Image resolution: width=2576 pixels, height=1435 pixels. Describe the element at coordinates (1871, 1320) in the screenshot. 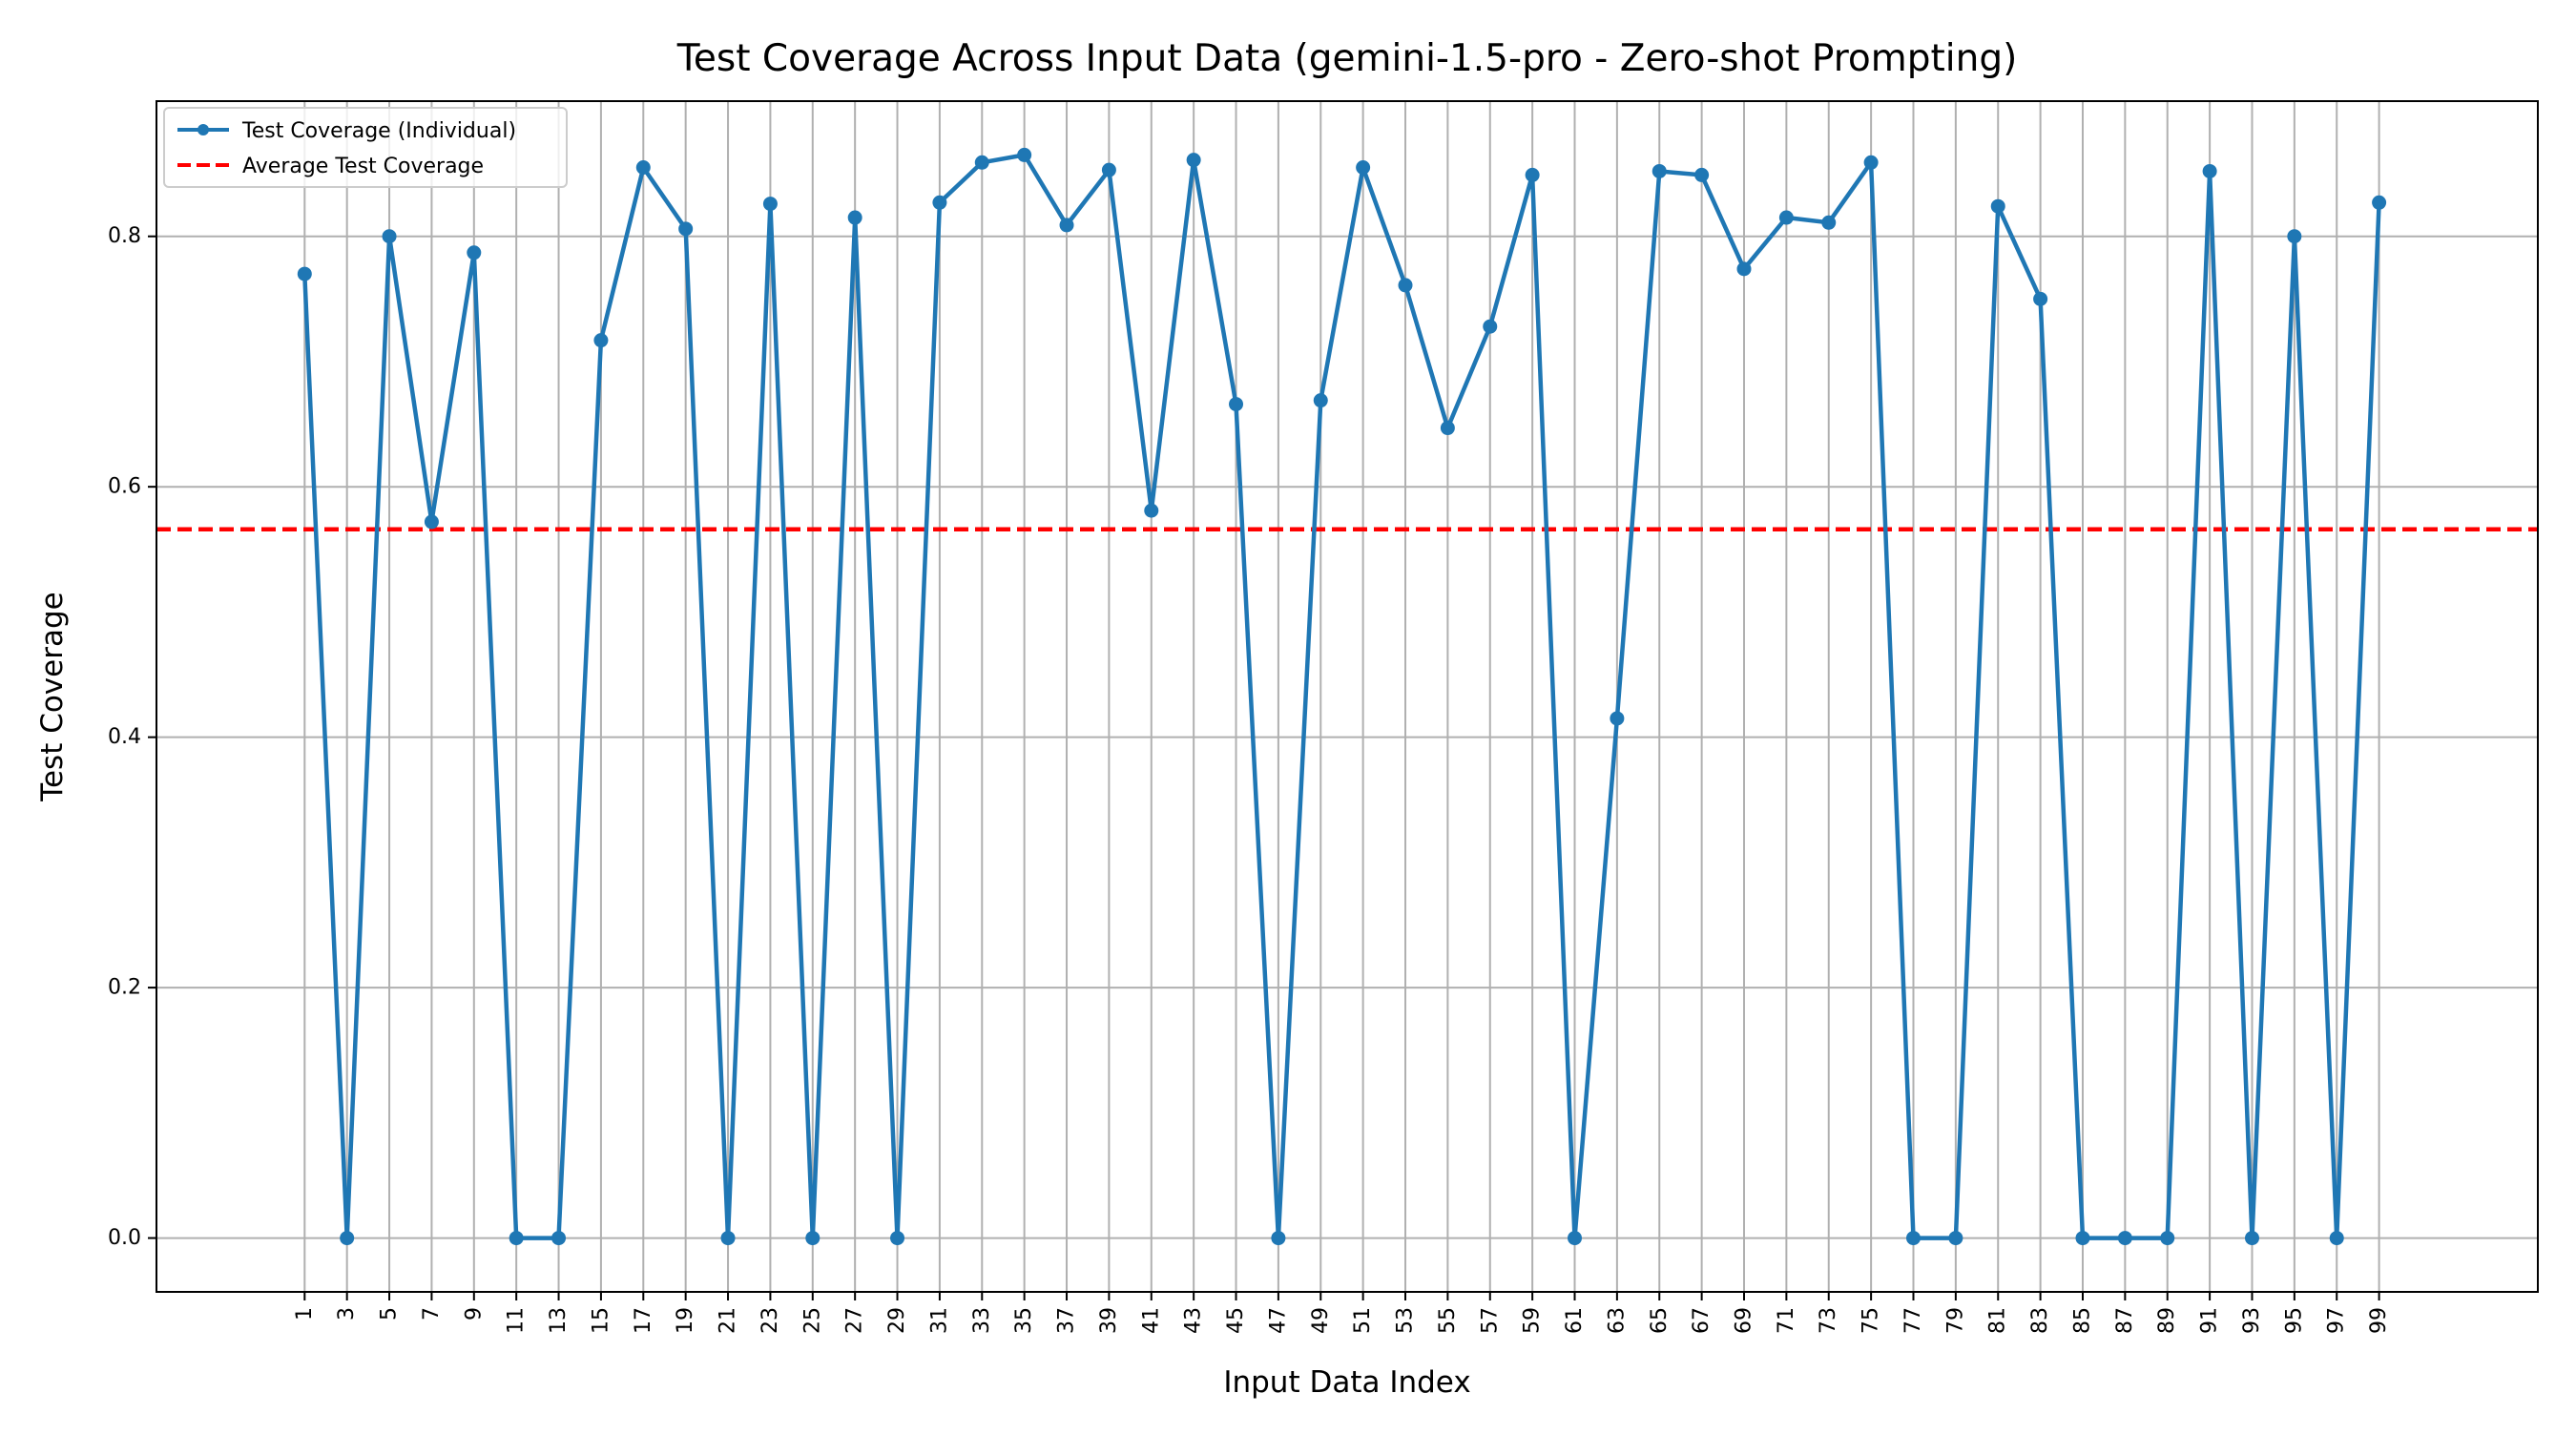

I see `x-tick-label: 75` at that location.